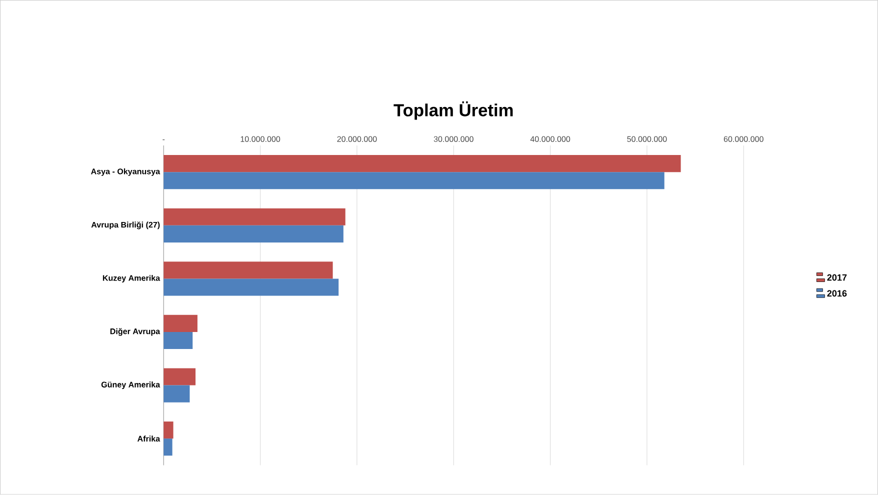 The image size is (878, 495). What do you see at coordinates (357, 139) in the screenshot?
I see `x-tick-label: 20.000.000` at bounding box center [357, 139].